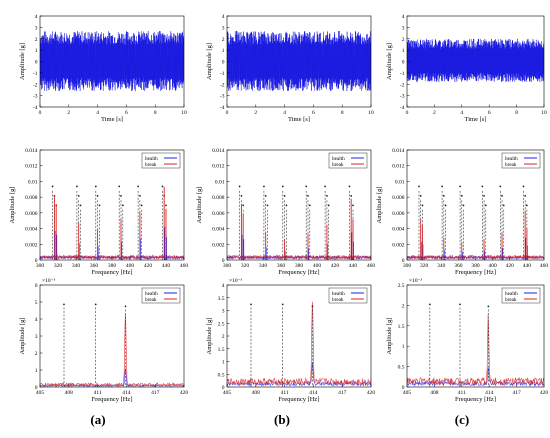  I want to click on y-tick-label: 2, so click(36, 40).